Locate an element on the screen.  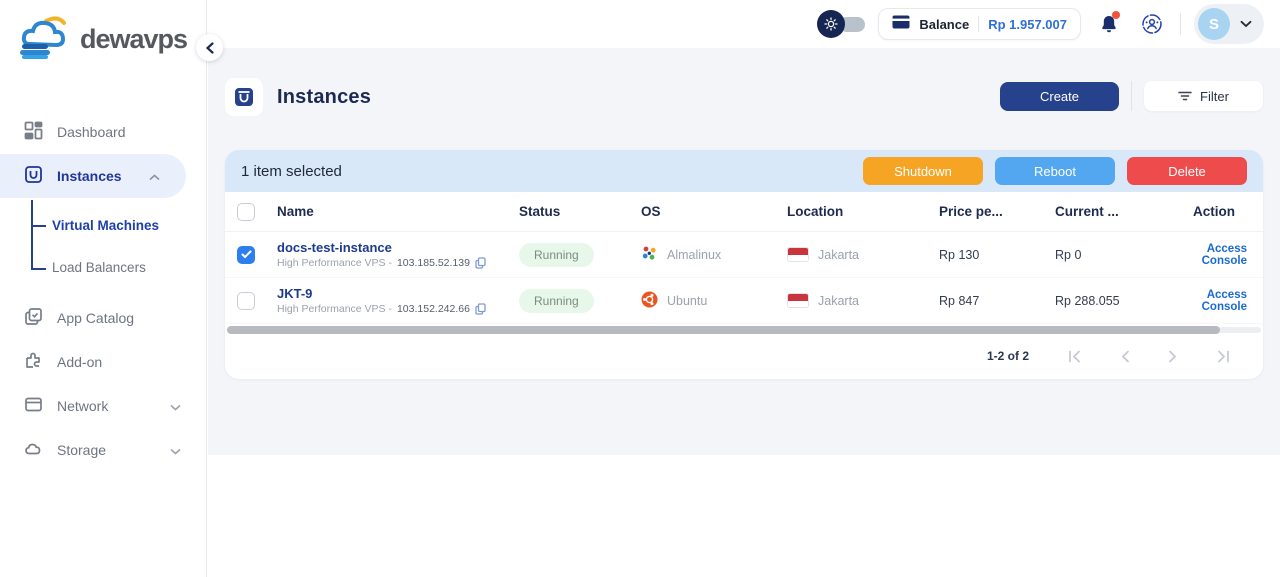
toggle-track is located at coordinates (852, 24).